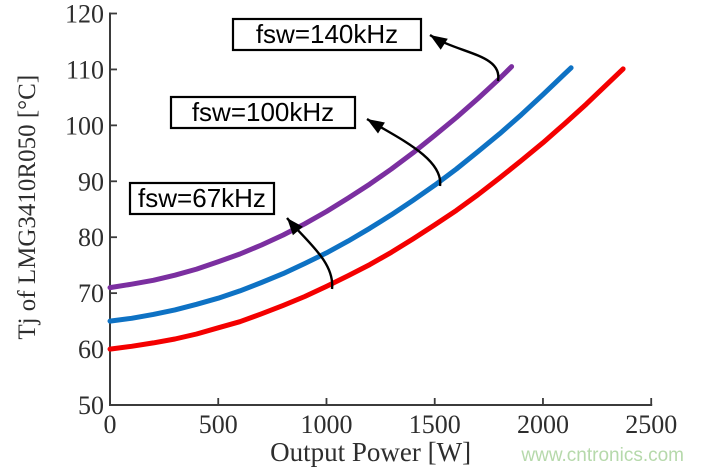 This screenshot has height=472, width=708. Describe the element at coordinates (543, 424) in the screenshot. I see `x-tick-label: 2000` at that location.